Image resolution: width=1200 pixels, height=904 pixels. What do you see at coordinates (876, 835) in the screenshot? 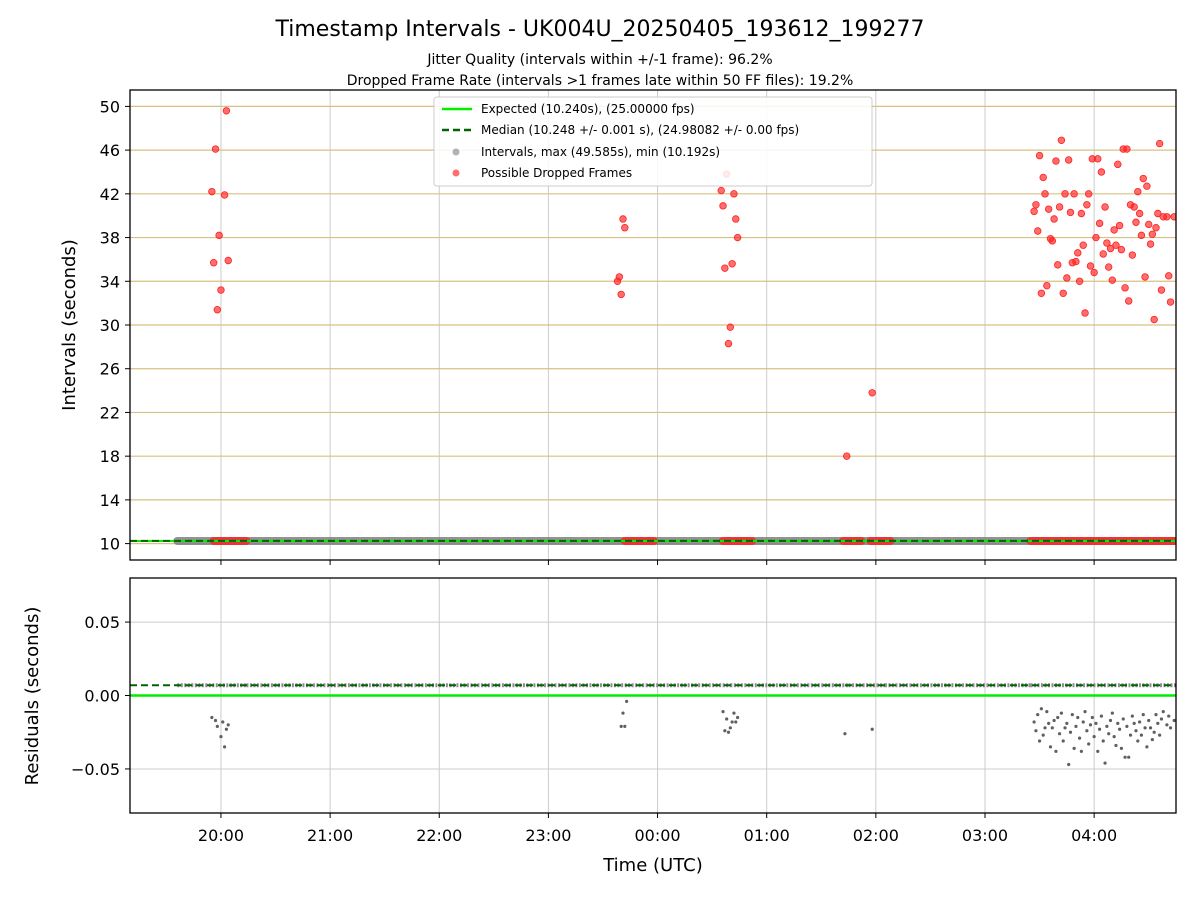
I see `x-tick-label: 02:00` at bounding box center [876, 835].